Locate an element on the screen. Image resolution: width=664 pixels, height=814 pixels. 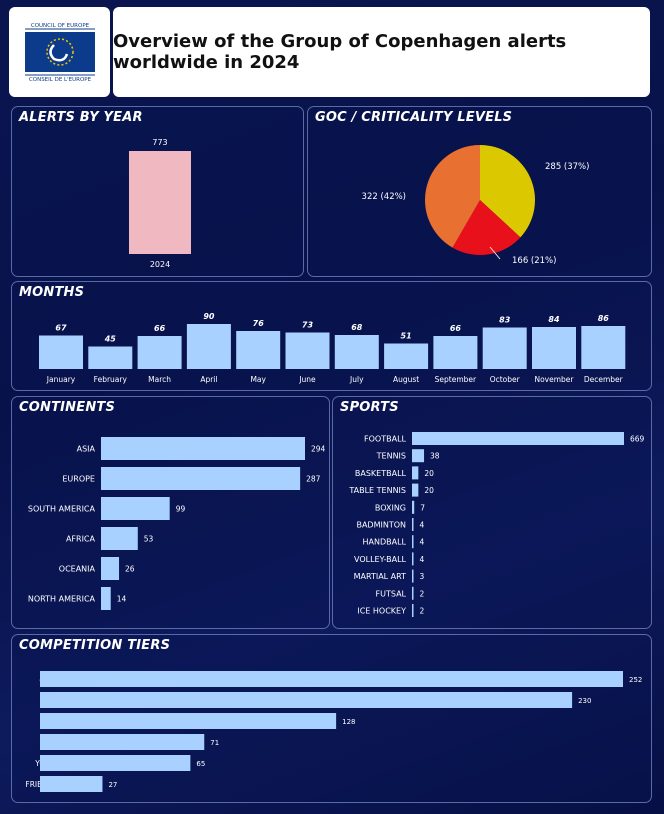
bar-month-March is located at coordinates (159, 352).